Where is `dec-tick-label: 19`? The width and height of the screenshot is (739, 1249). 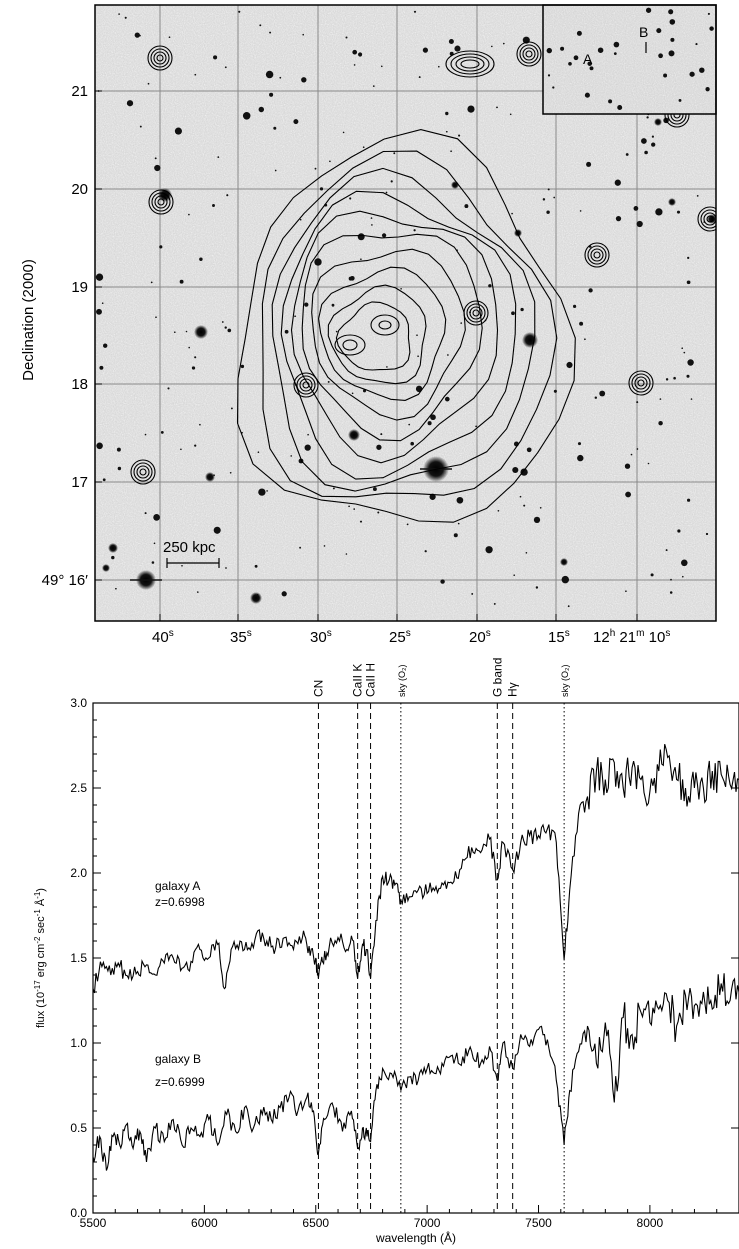 dec-tick-label: 19 is located at coordinates (79, 287).